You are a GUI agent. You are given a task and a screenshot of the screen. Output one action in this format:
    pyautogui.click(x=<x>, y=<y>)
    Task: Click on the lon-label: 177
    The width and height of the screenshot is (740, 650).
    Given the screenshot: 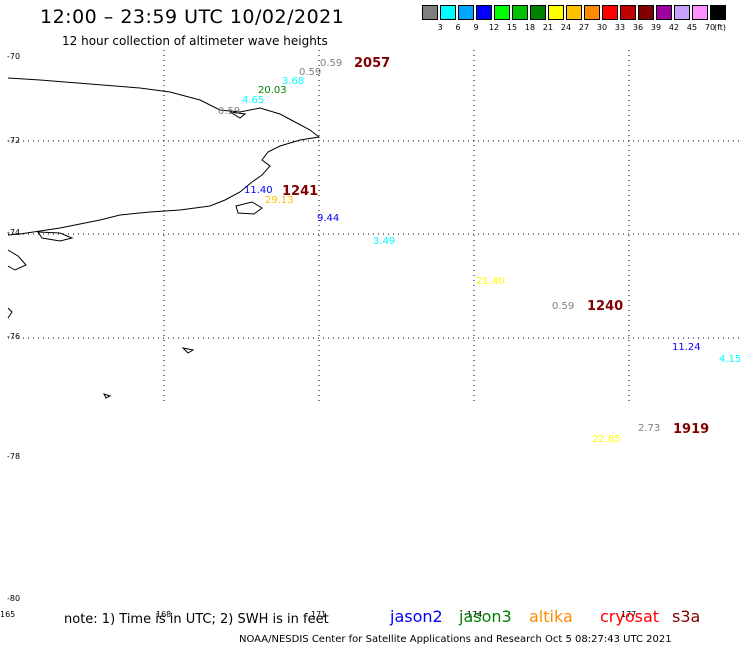 What is the action you would take?
    pyautogui.click(x=629, y=614)
    